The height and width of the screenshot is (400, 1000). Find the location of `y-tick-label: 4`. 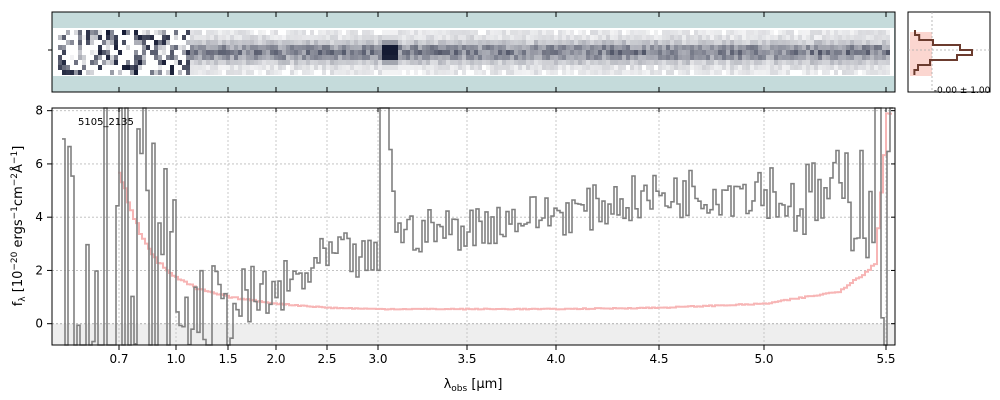

y-tick-label: 4 is located at coordinates (39, 217).